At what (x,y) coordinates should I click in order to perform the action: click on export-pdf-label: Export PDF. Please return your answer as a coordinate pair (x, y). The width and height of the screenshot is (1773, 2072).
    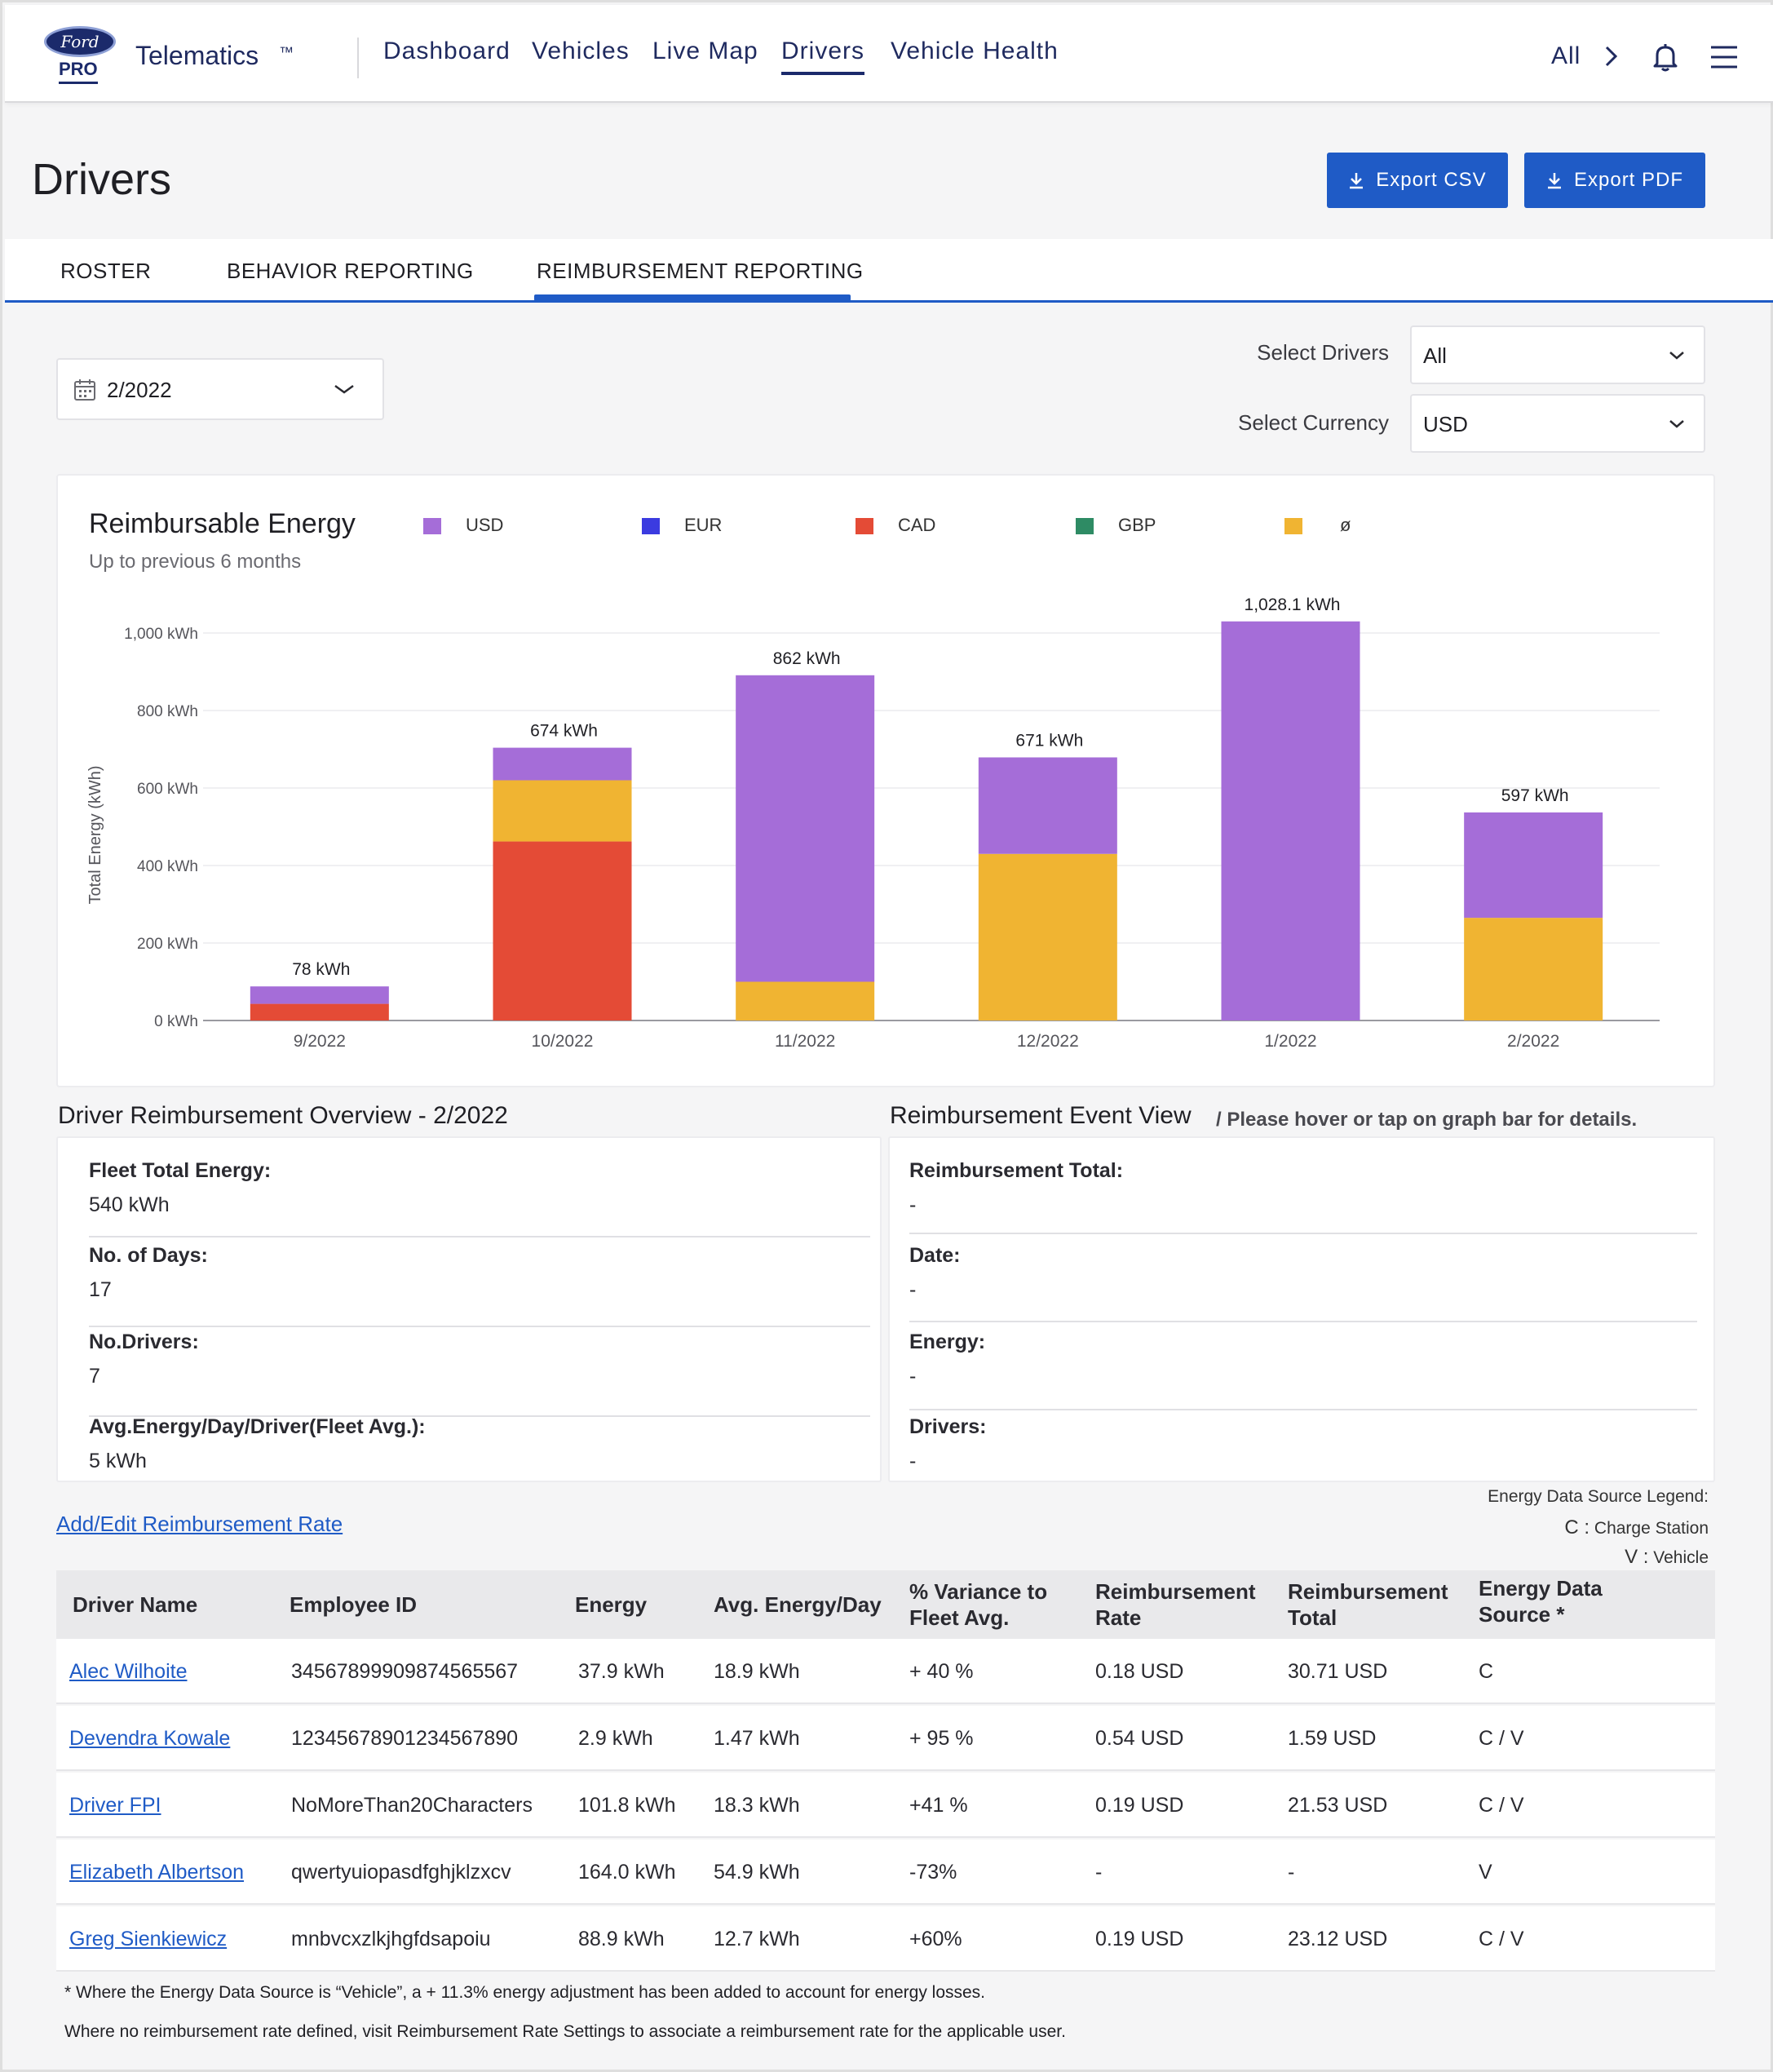
    Looking at the image, I should click on (1628, 180).